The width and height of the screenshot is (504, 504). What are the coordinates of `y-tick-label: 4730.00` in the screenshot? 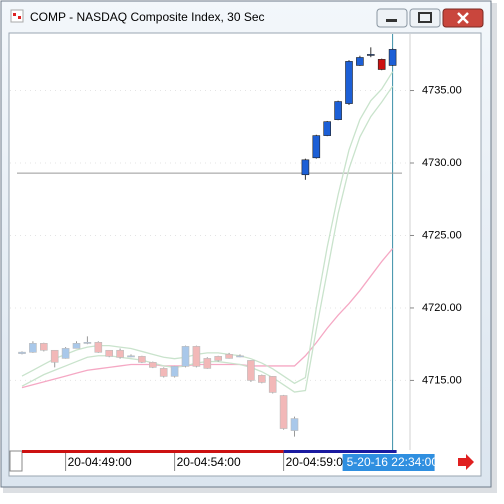 It's located at (442, 163).